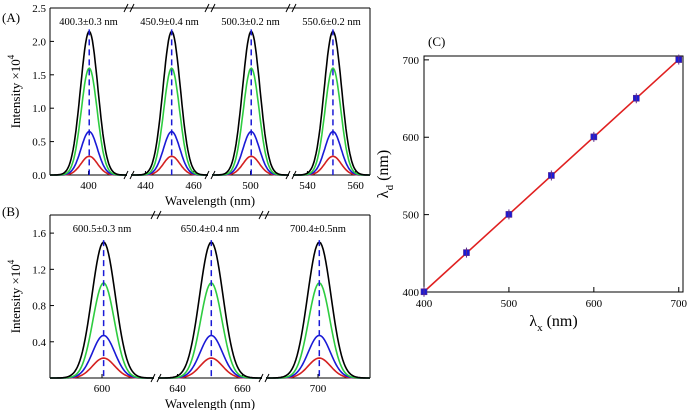 The height and width of the screenshot is (410, 692). I want to click on segment-2: 640 660 650.4±0.4 nm, so click(214, 302).